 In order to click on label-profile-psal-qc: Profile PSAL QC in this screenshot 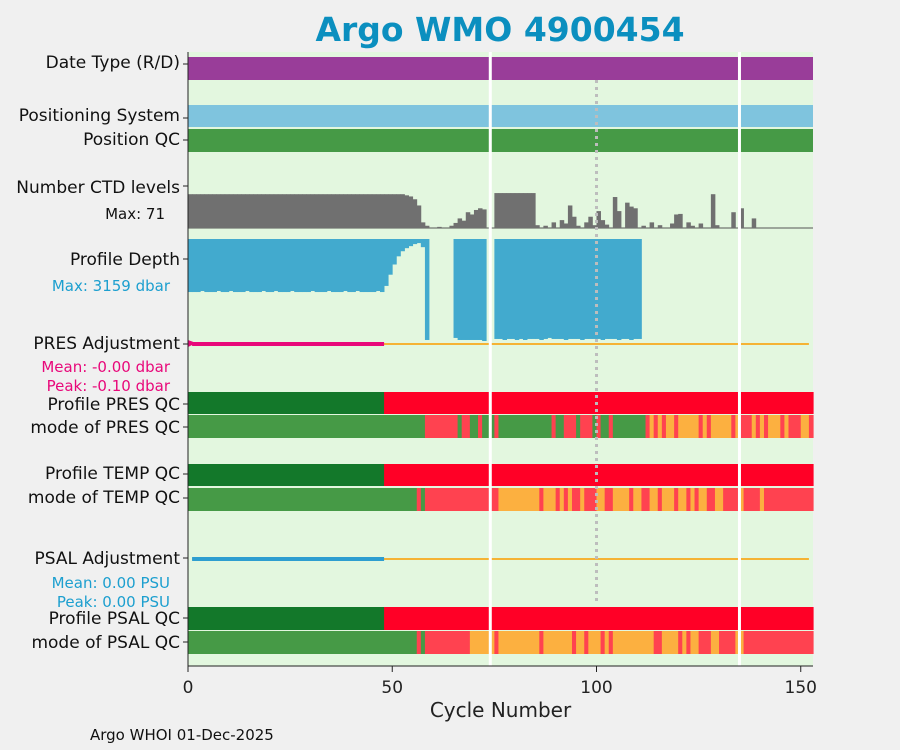, I will do `click(114, 619)`.